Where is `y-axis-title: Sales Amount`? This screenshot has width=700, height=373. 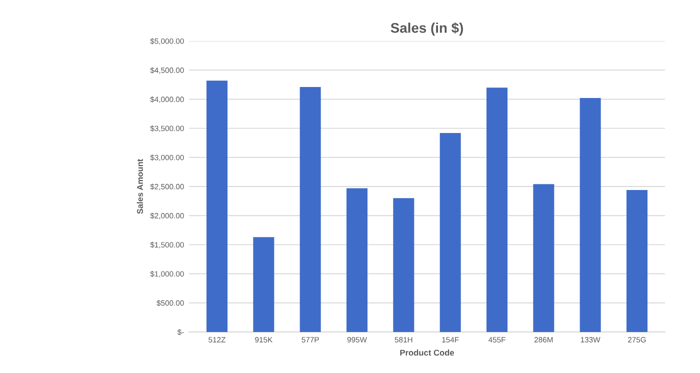 y-axis-title: Sales Amount is located at coordinates (139, 186).